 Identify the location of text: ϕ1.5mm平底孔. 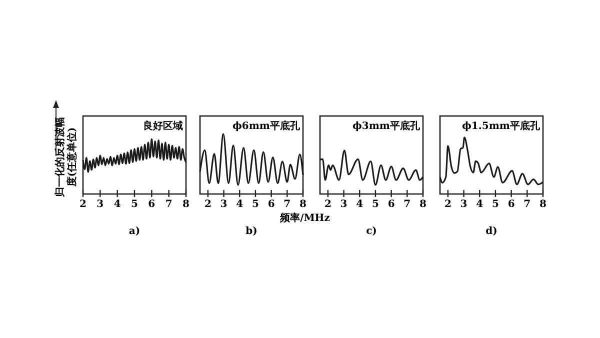
(501, 126).